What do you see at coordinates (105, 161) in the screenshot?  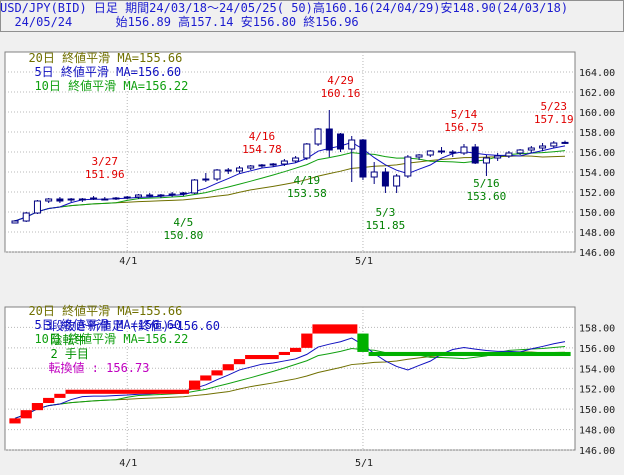 I see `annotation-label: 3/27` at bounding box center [105, 161].